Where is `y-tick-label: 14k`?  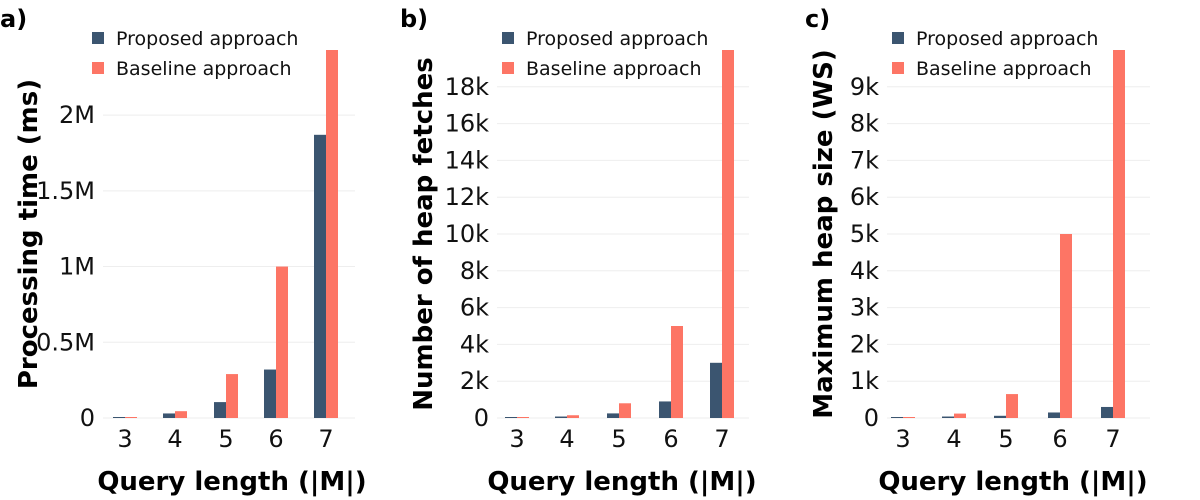
y-tick-label: 14k is located at coordinates (467, 160).